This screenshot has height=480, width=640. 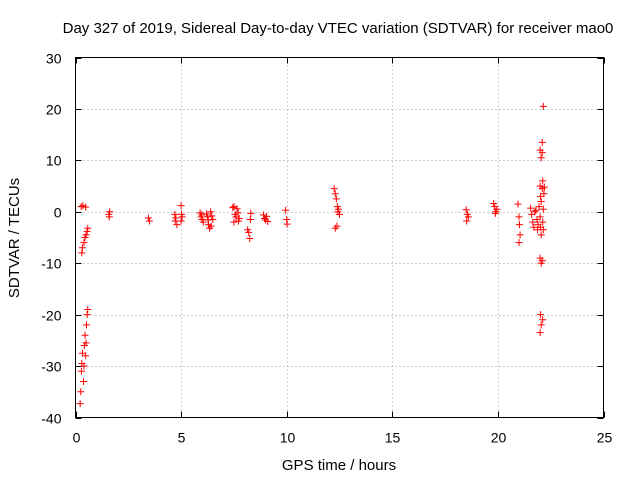 I want to click on y-axis-title: SDTVAR / TECUs, so click(x=14, y=238).